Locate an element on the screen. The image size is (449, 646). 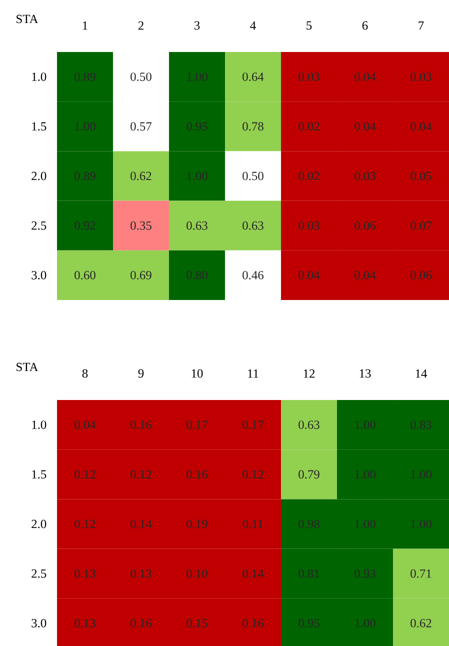
x-tick-label: 1 is located at coordinates (85, 25).